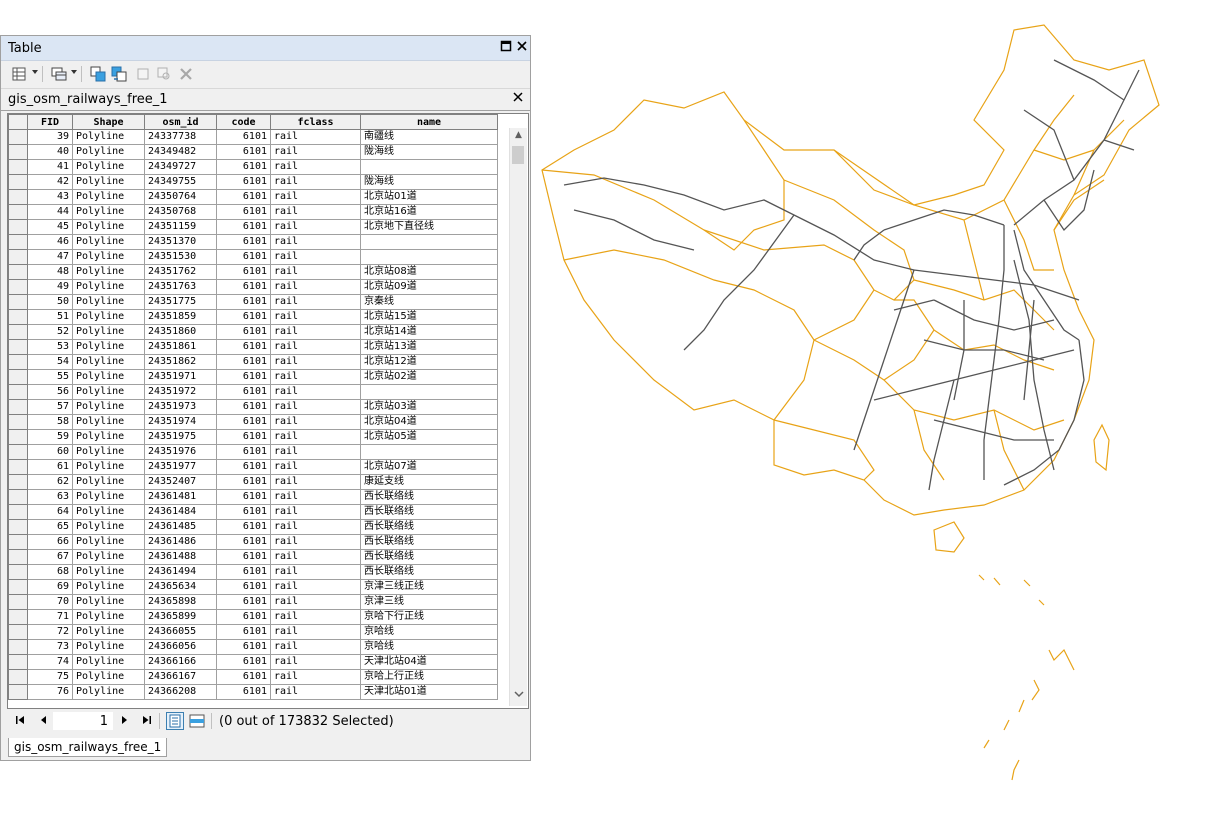 The width and height of the screenshot is (1215, 815). I want to click on cell-fid: 41, so click(50, 167).